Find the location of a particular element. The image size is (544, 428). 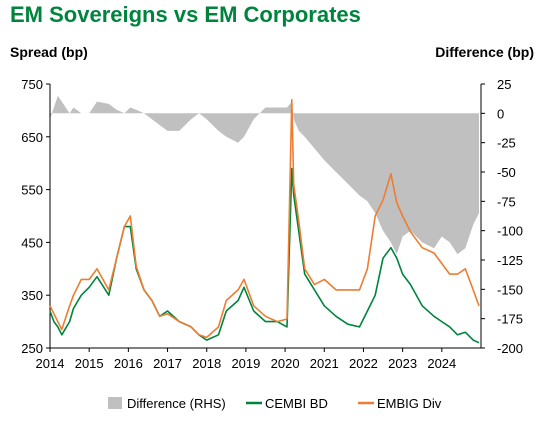

y-right-tick-label: -25 is located at coordinates (506, 143).